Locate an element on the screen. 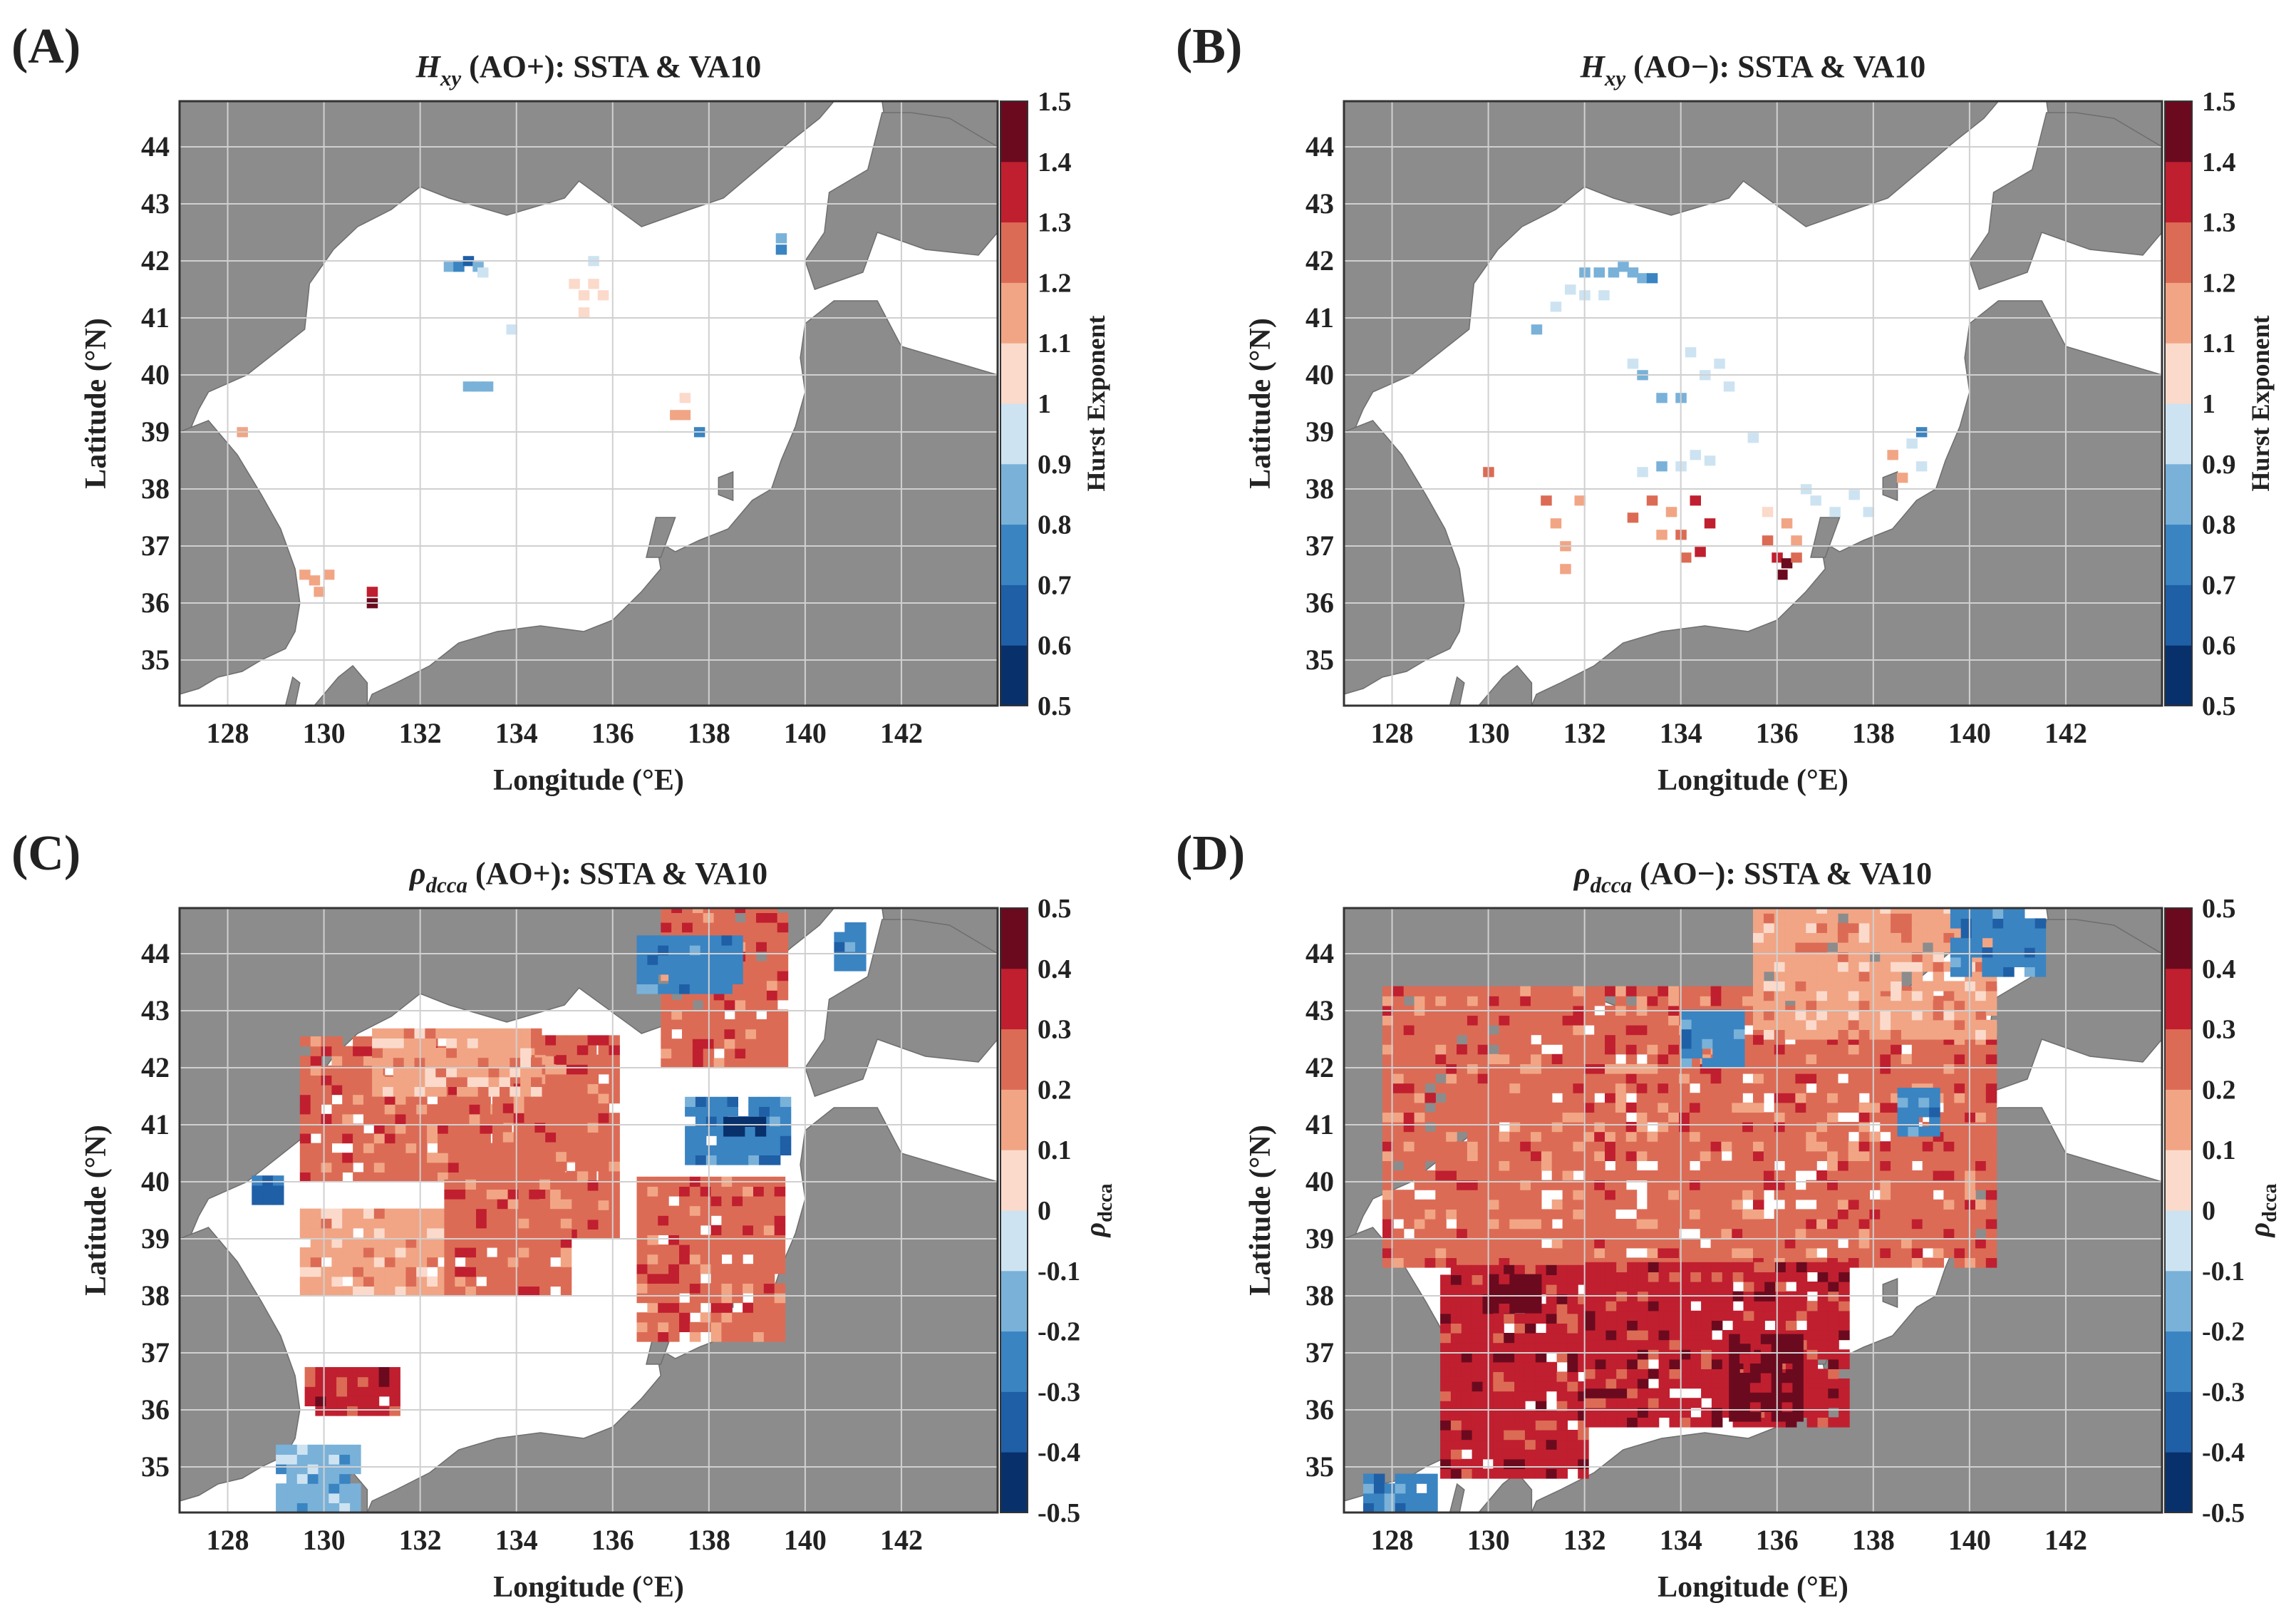  colorbar-tick-label: 0.8 is located at coordinates (2219, 525).